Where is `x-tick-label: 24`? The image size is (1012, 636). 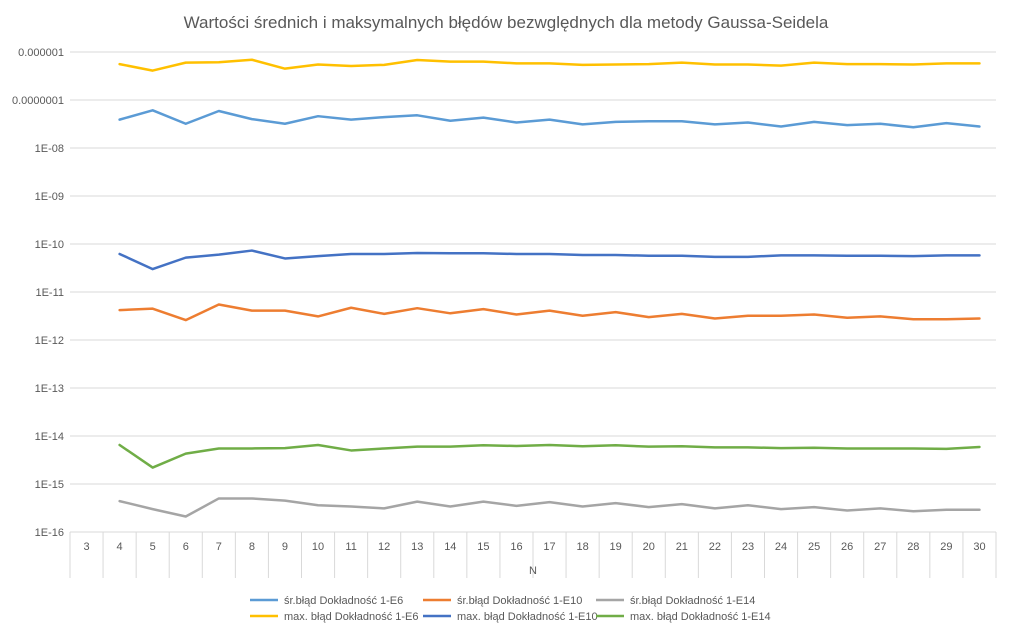 x-tick-label: 24 is located at coordinates (781, 547).